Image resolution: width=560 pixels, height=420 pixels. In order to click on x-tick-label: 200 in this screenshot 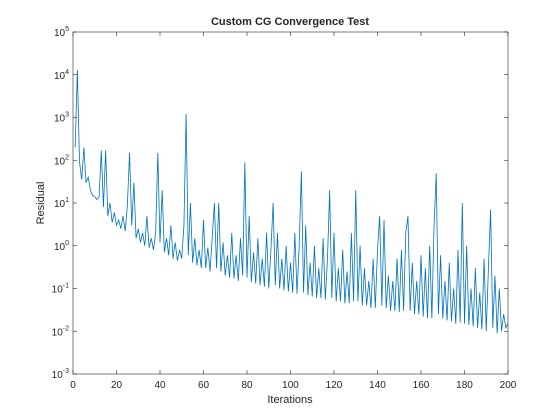, I will do `click(508, 385)`.